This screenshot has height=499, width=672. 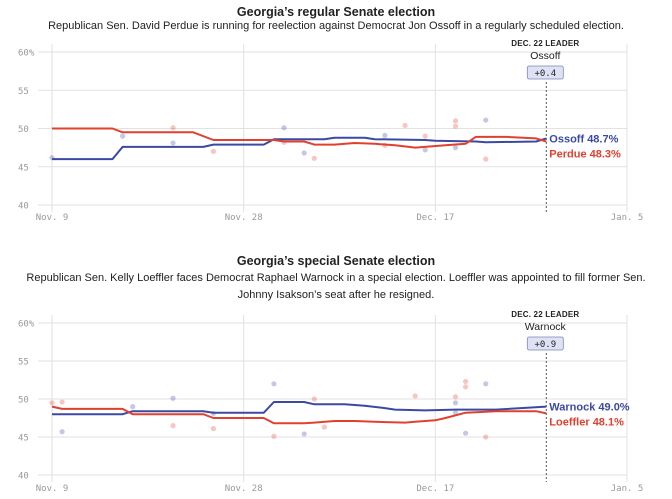 What do you see at coordinates (583, 139) in the screenshot?
I see `end-label-ossoff: Ossoff 48.7%` at bounding box center [583, 139].